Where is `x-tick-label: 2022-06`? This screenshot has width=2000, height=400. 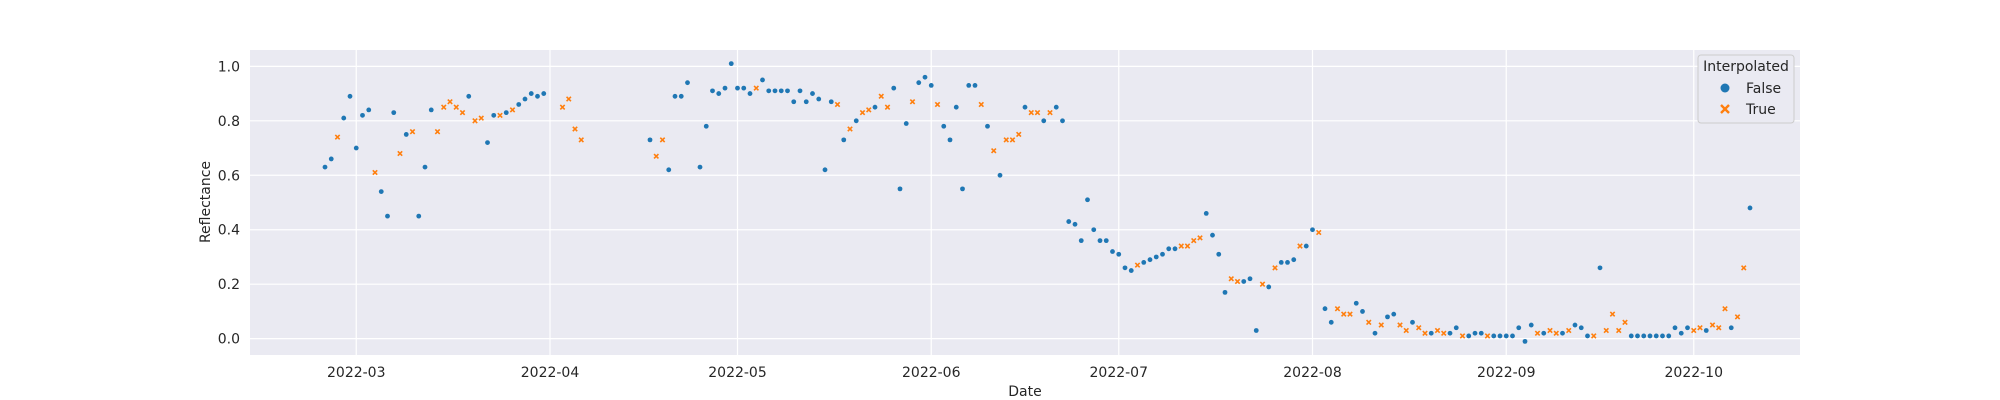
x-tick-label: 2022-06 is located at coordinates (931, 373).